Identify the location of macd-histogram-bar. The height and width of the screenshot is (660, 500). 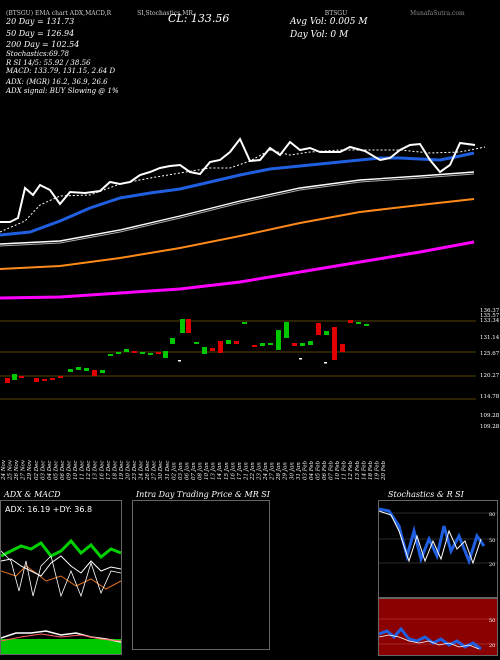
(61, 646).